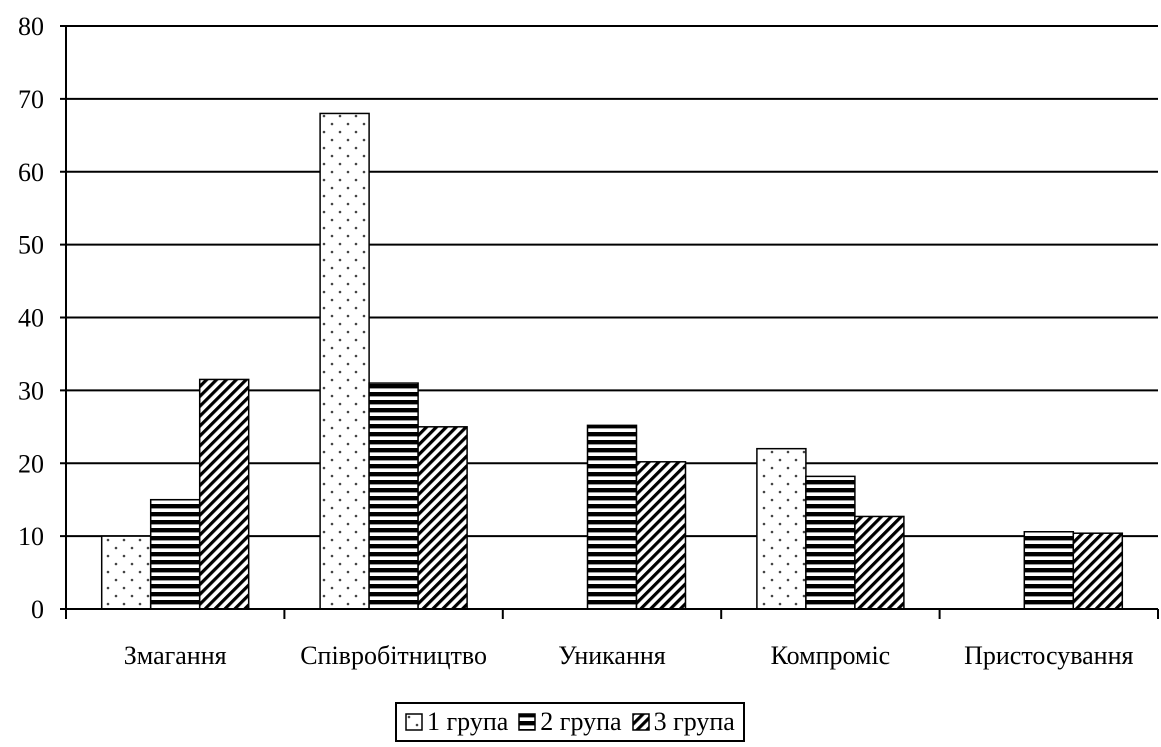  What do you see at coordinates (31, 463) in the screenshot?
I see `y-tick-label: 20` at bounding box center [31, 463].